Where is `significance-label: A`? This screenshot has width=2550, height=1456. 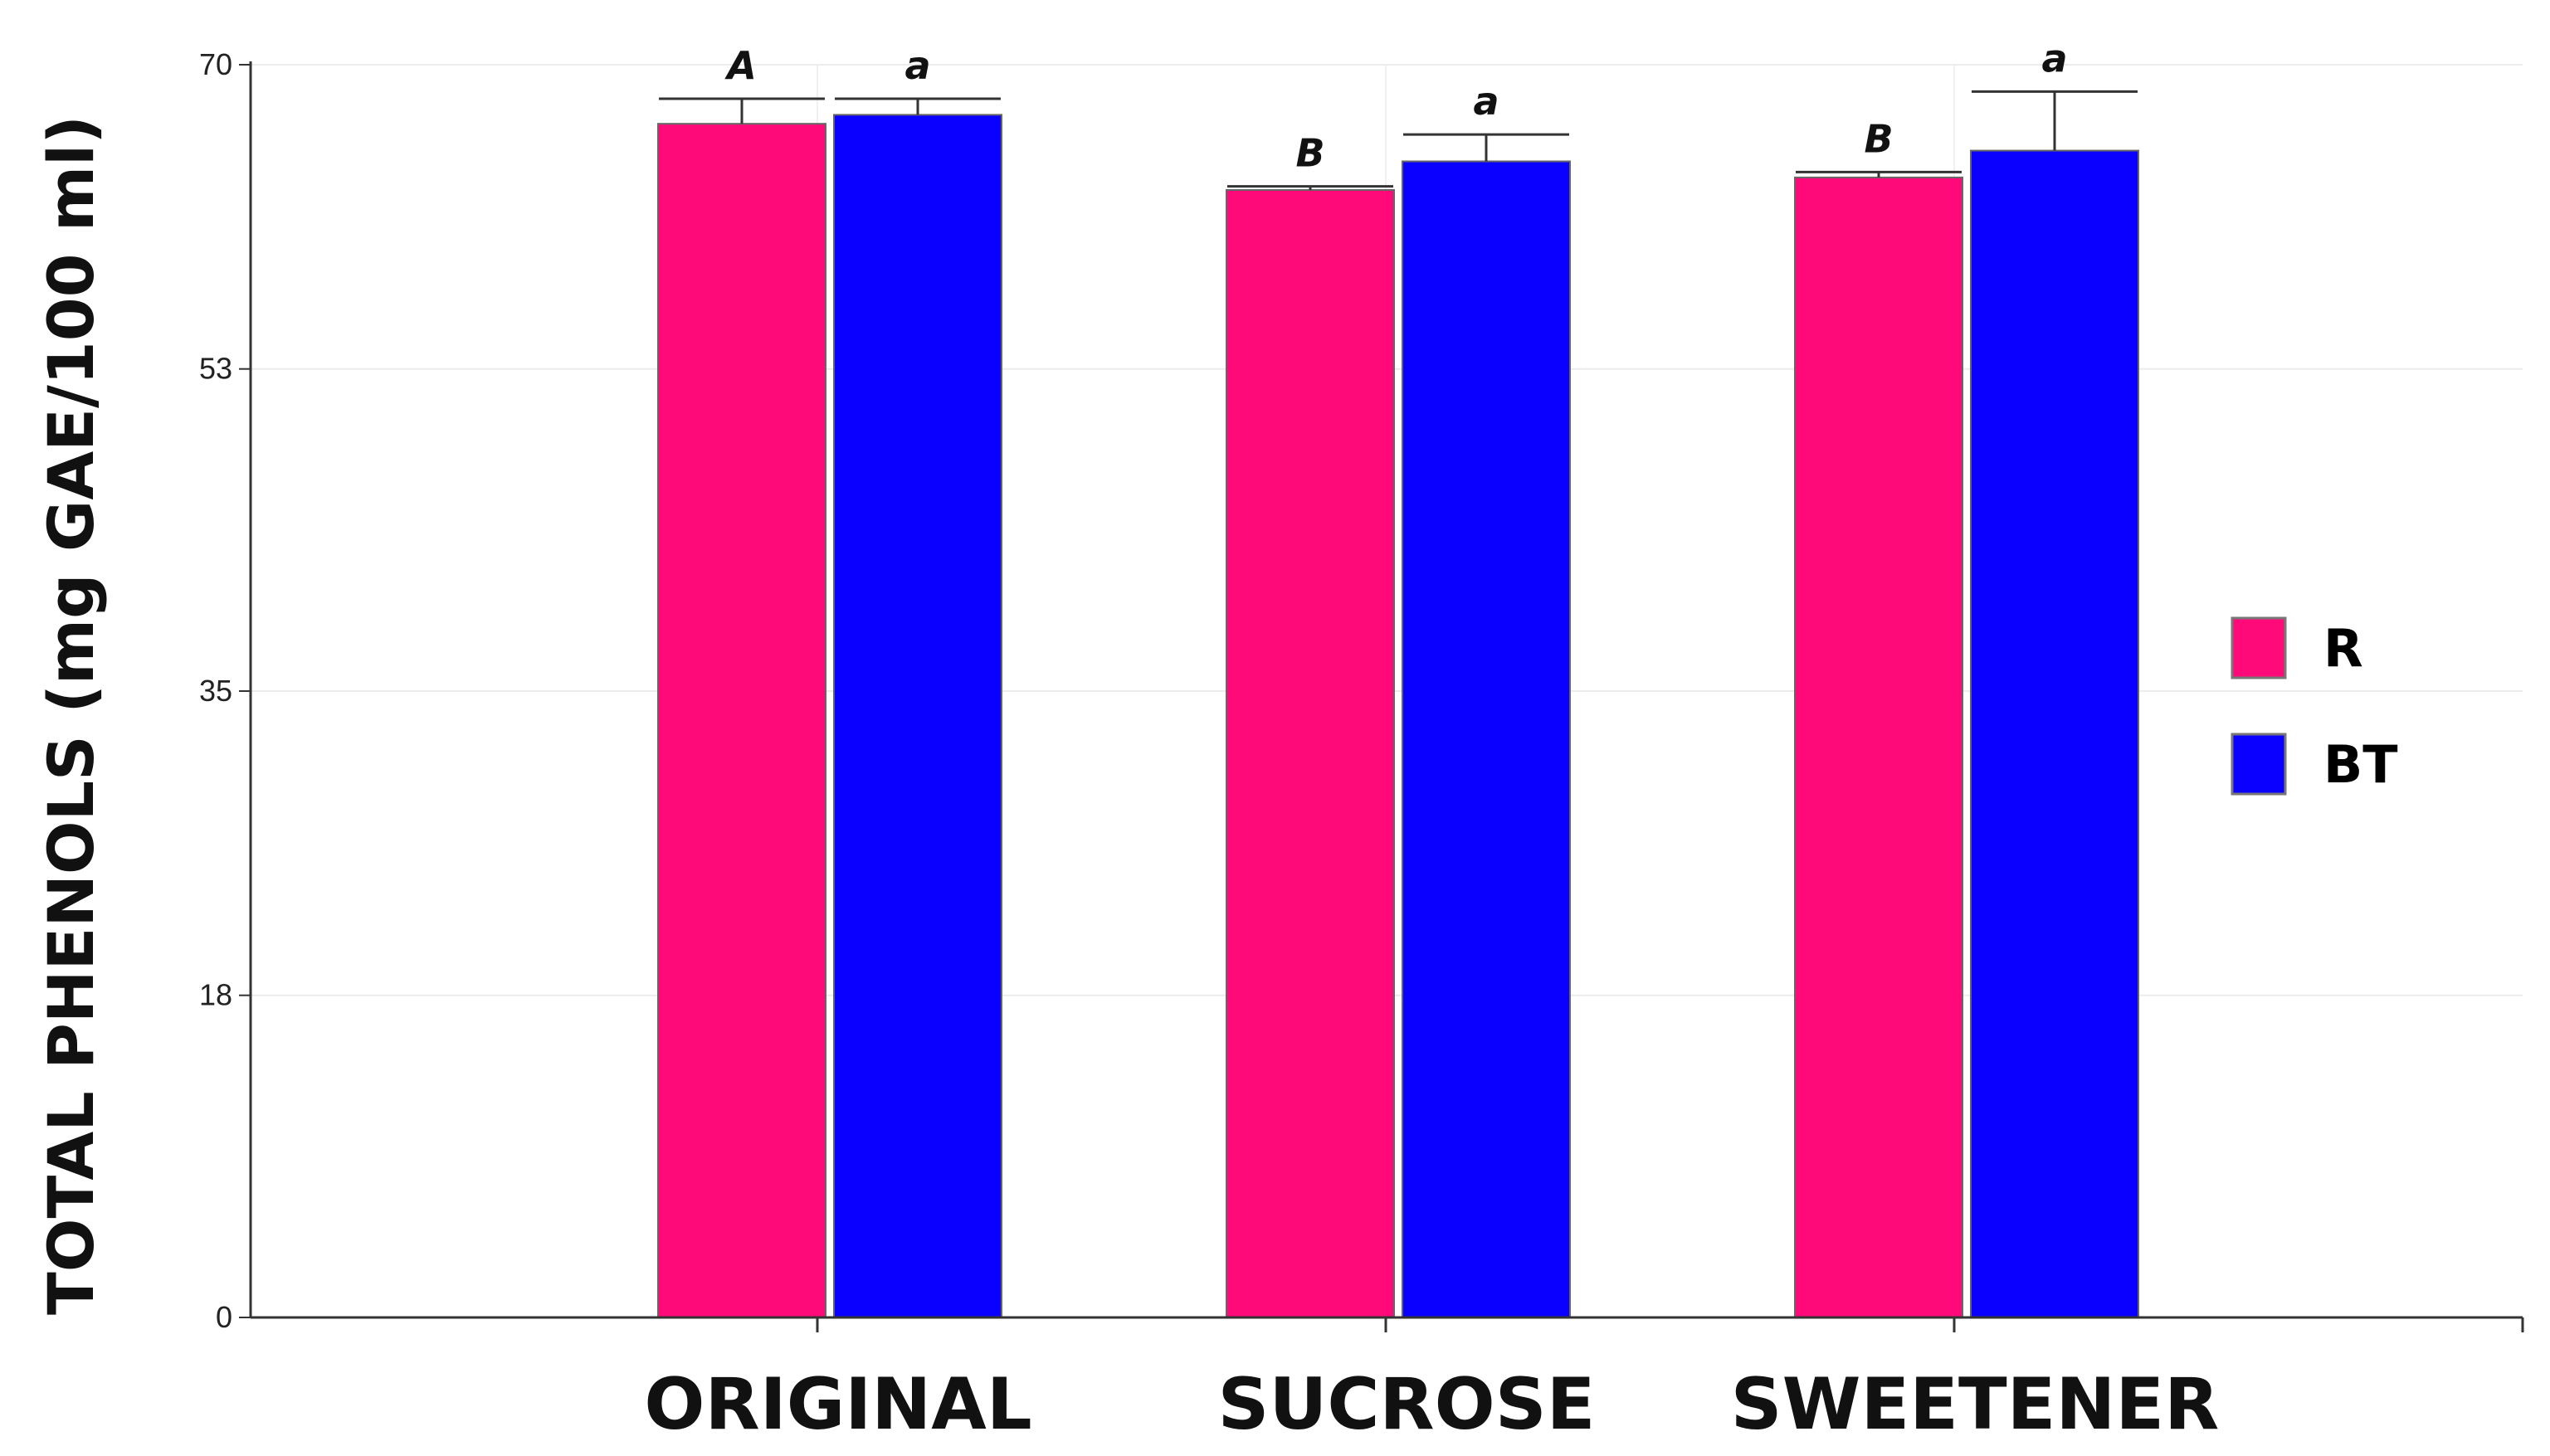
significance-label: A is located at coordinates (740, 65).